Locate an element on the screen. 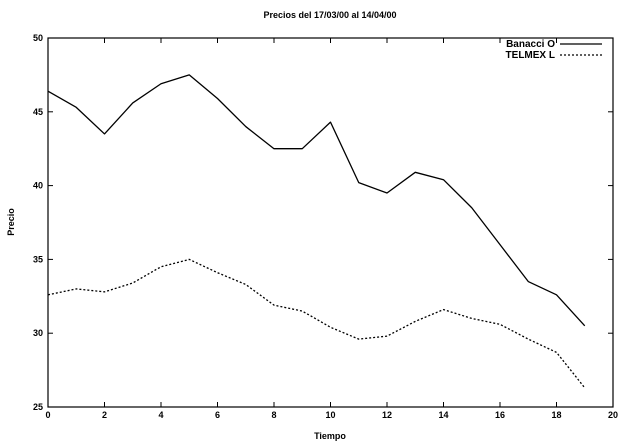 This screenshot has height=442, width=621. y-tick-label: 25 is located at coordinates (38, 407).